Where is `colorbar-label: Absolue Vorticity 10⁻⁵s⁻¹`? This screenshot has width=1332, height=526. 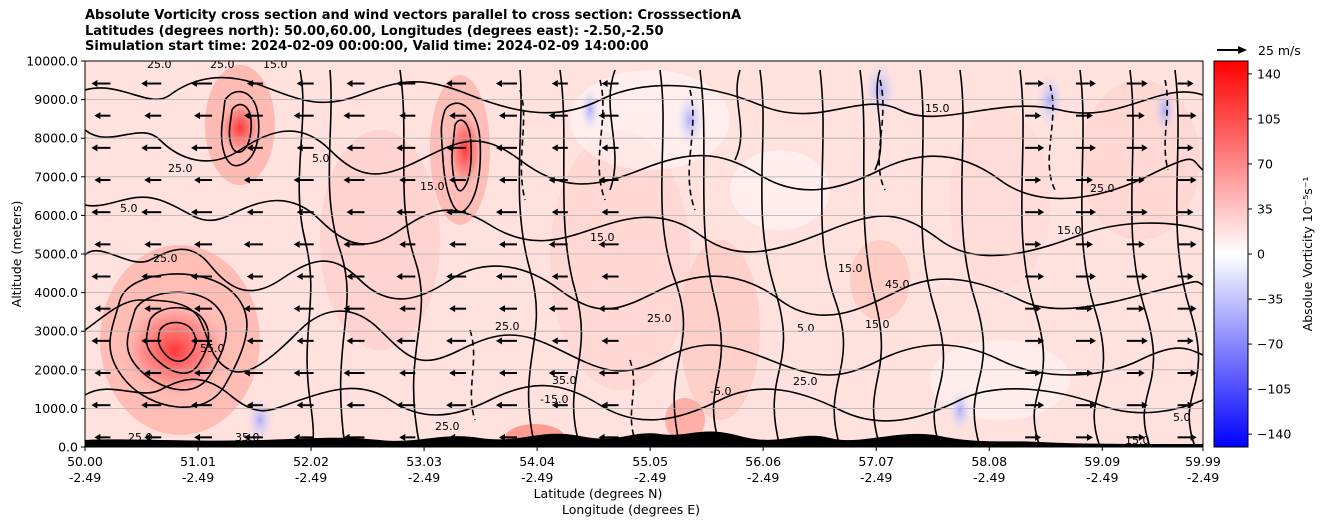 colorbar-label: Absolue Vorticity 10⁻⁵s⁻¹ is located at coordinates (1307, 254).